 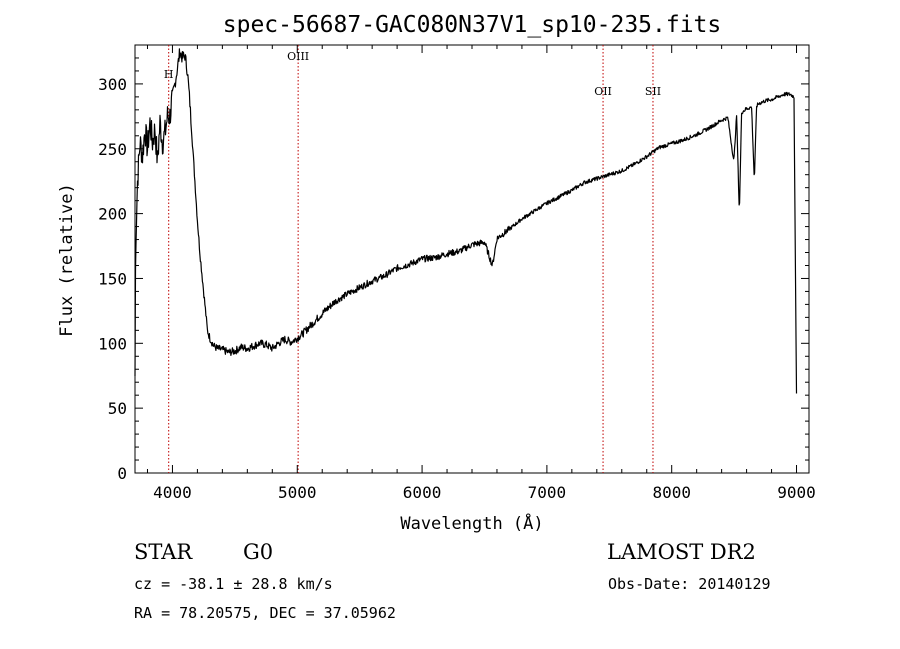 I want to click on y-tick-label: 300, so click(x=112, y=84).